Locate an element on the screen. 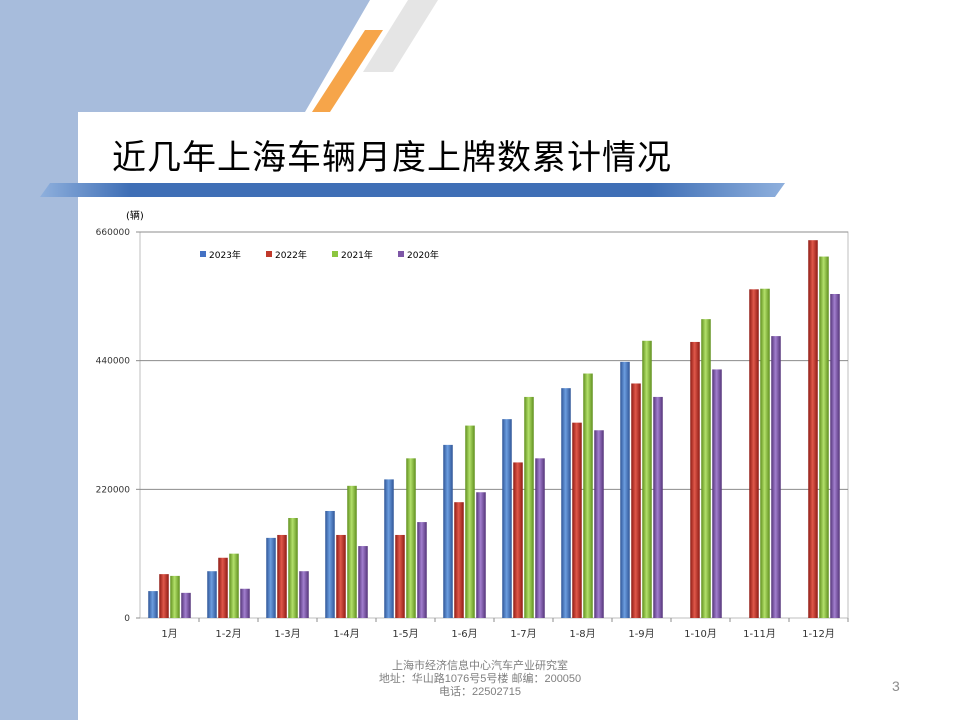  bar-2022年-1-9月 is located at coordinates (636, 500).